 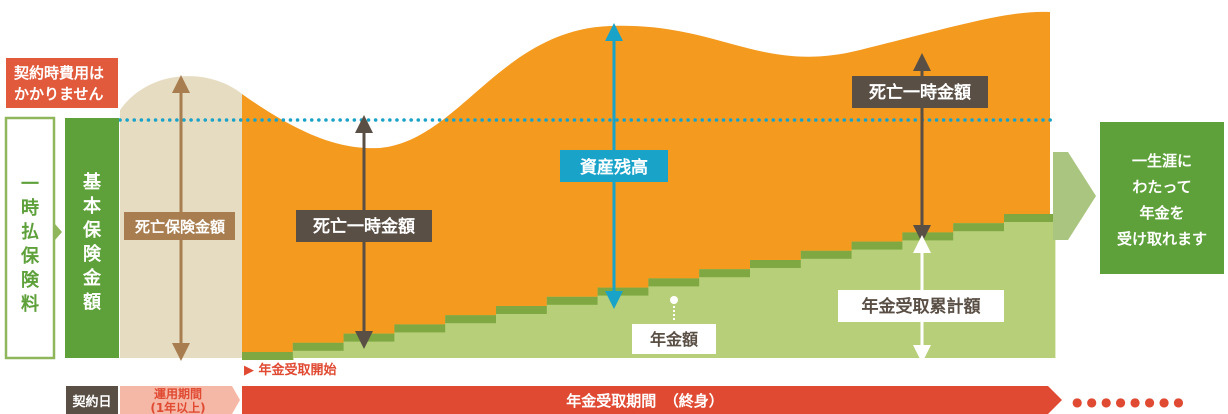 I want to click on small-arrow-icon, so click(x=58, y=232).